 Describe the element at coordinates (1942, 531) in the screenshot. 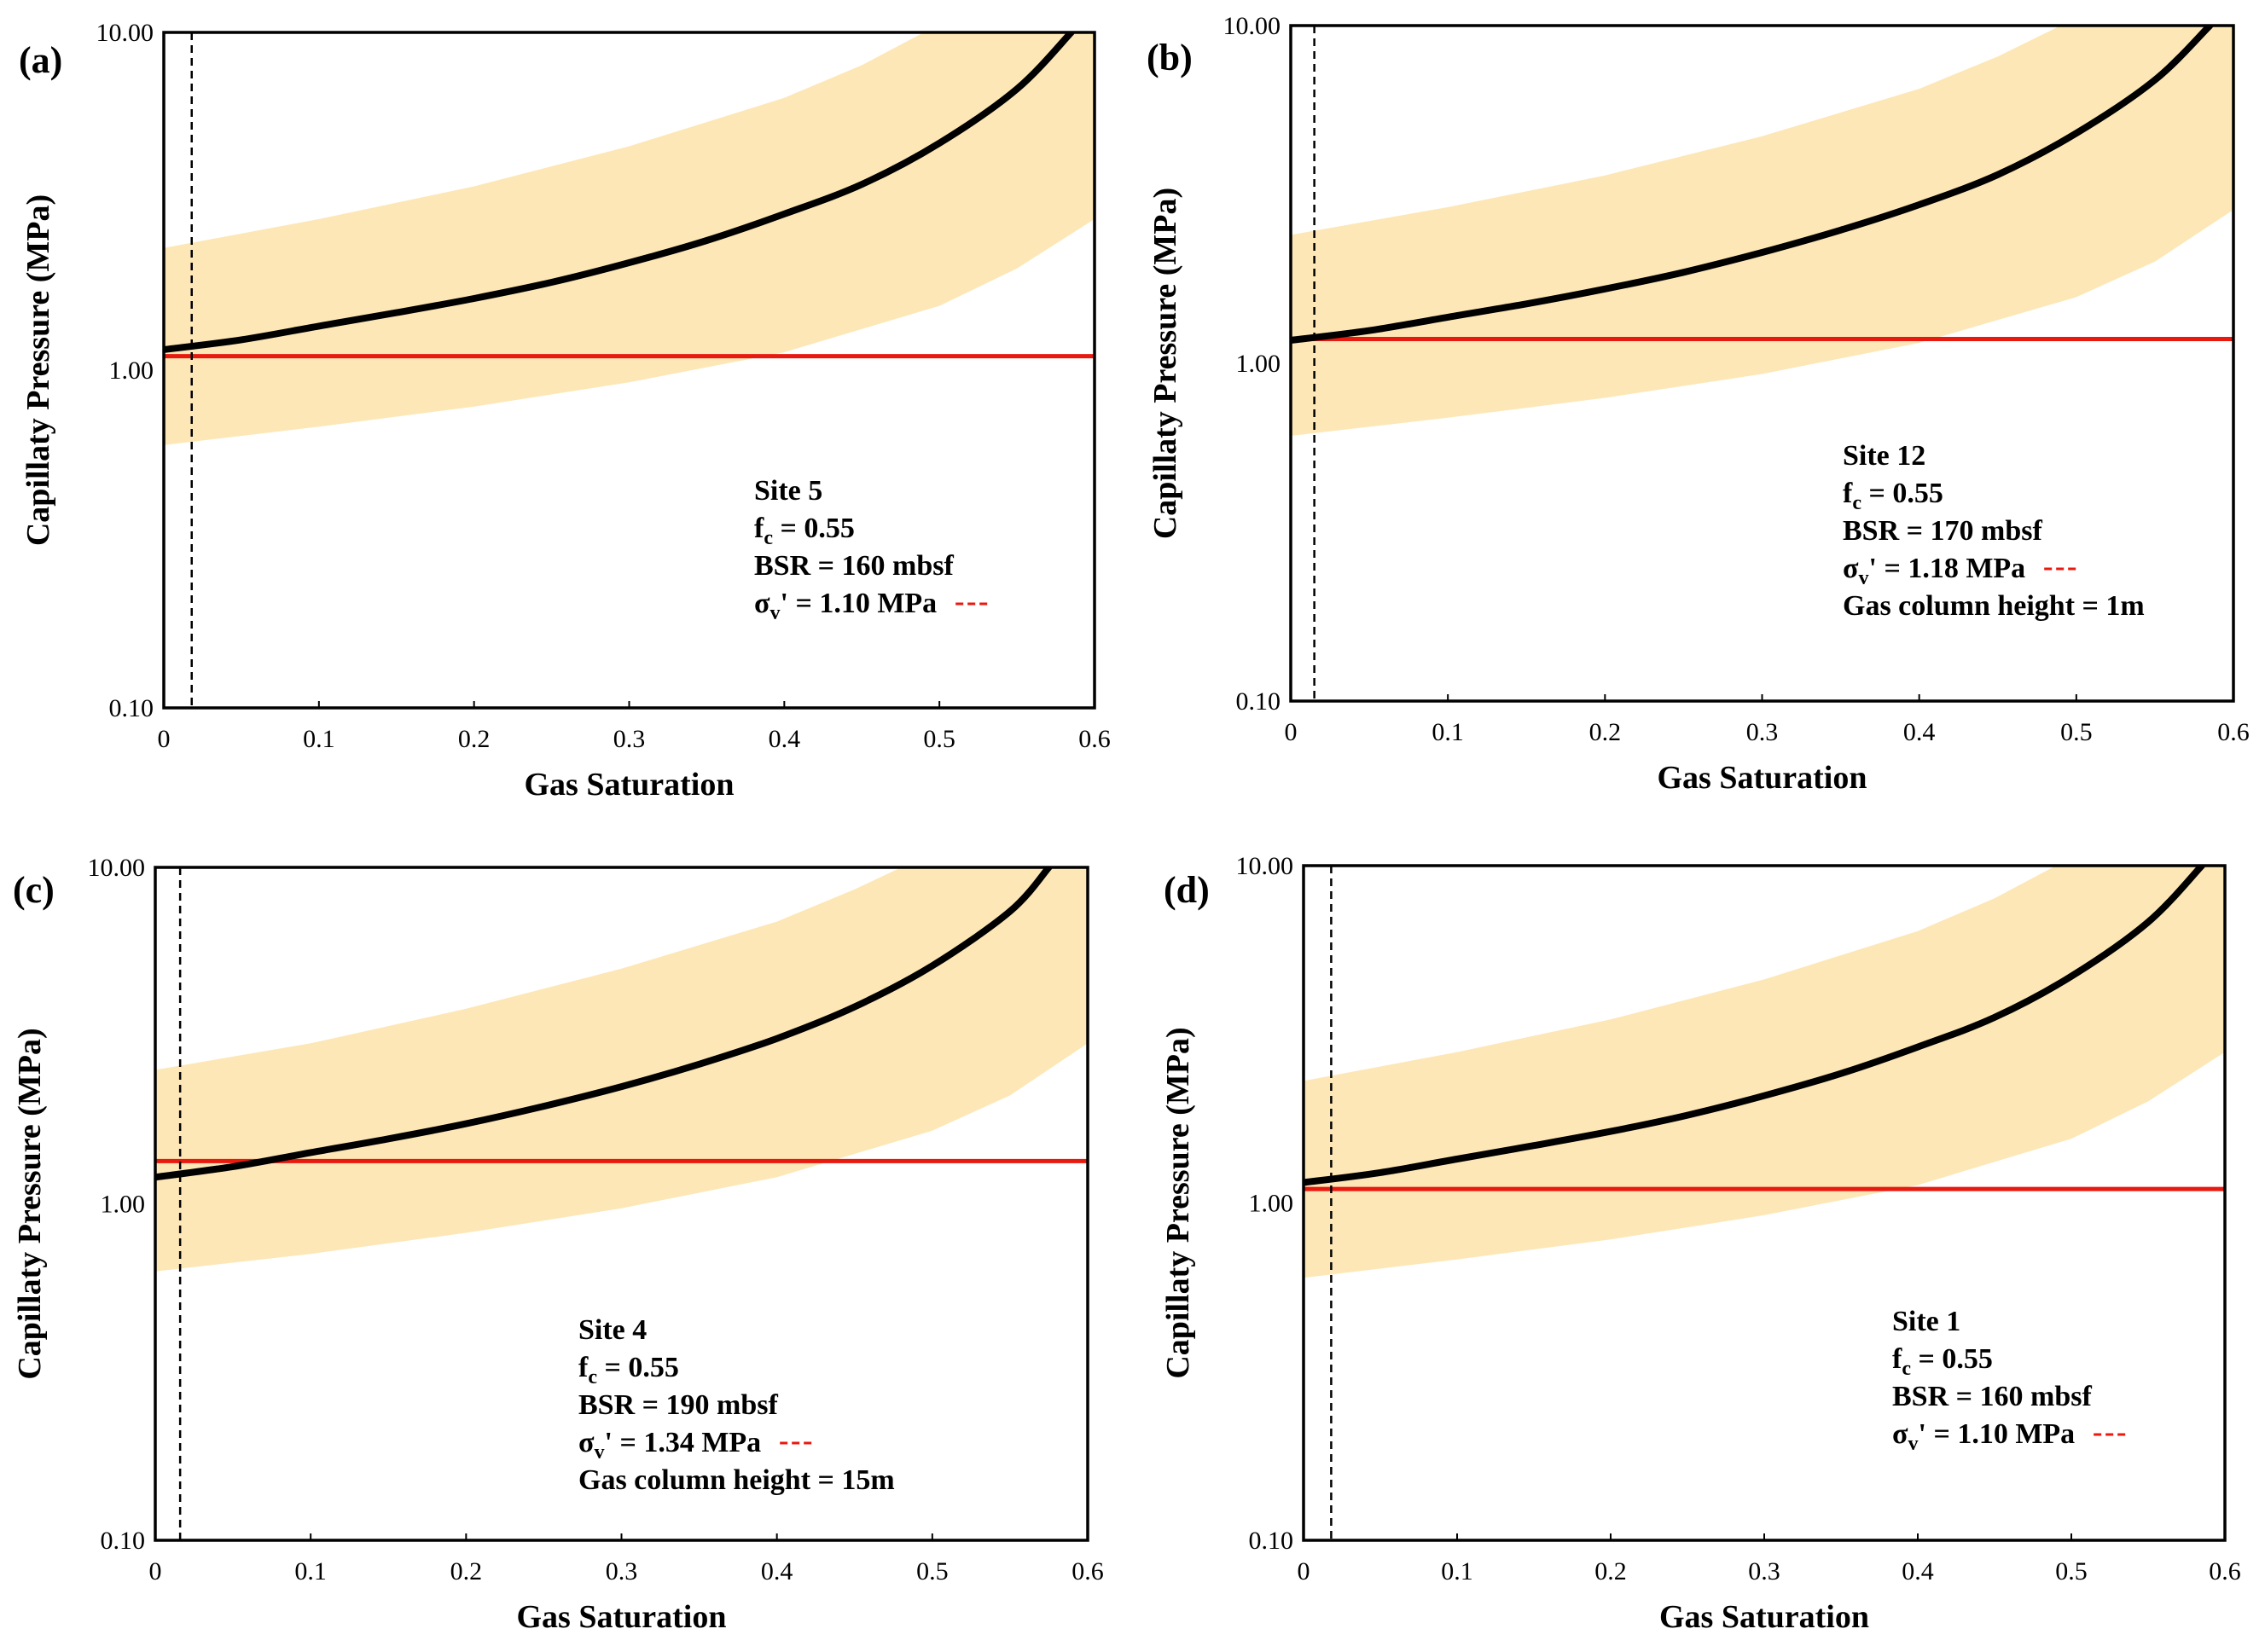

I see `annotation-line: BSR = 170 mbsf` at that location.